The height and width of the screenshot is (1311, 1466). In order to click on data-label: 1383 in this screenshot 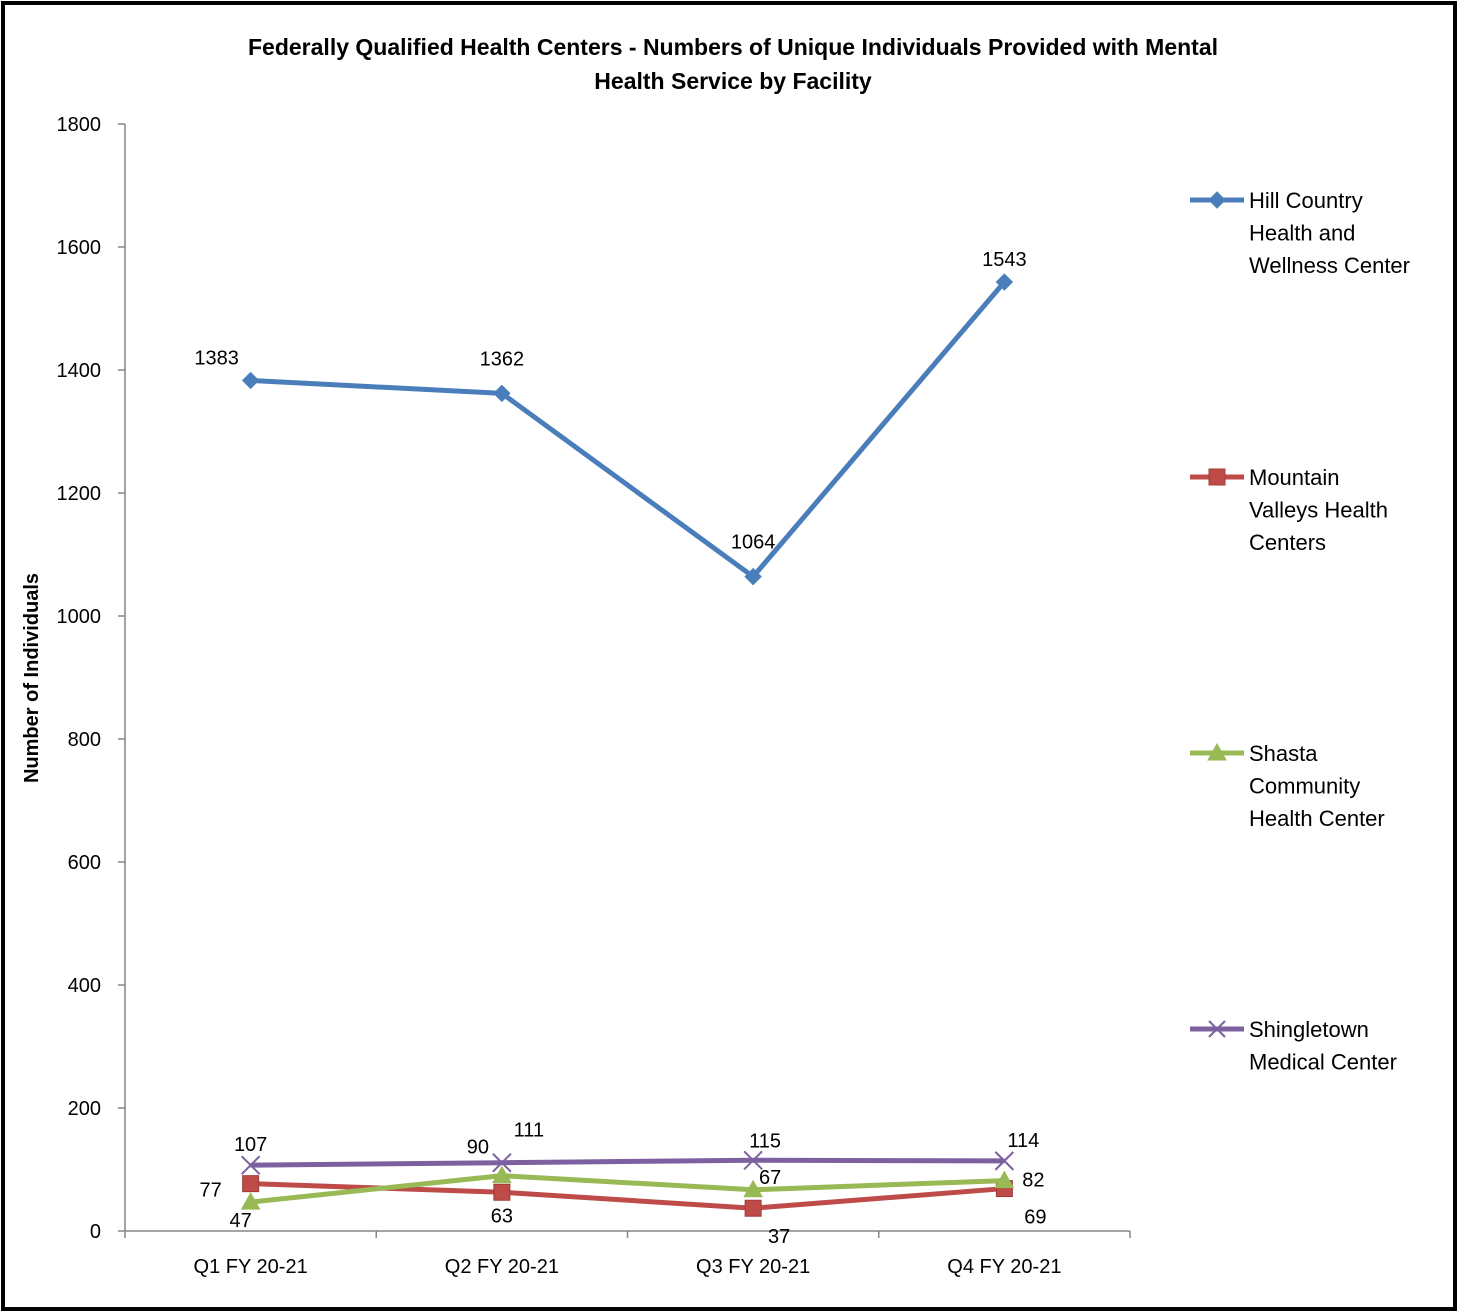, I will do `click(216, 358)`.